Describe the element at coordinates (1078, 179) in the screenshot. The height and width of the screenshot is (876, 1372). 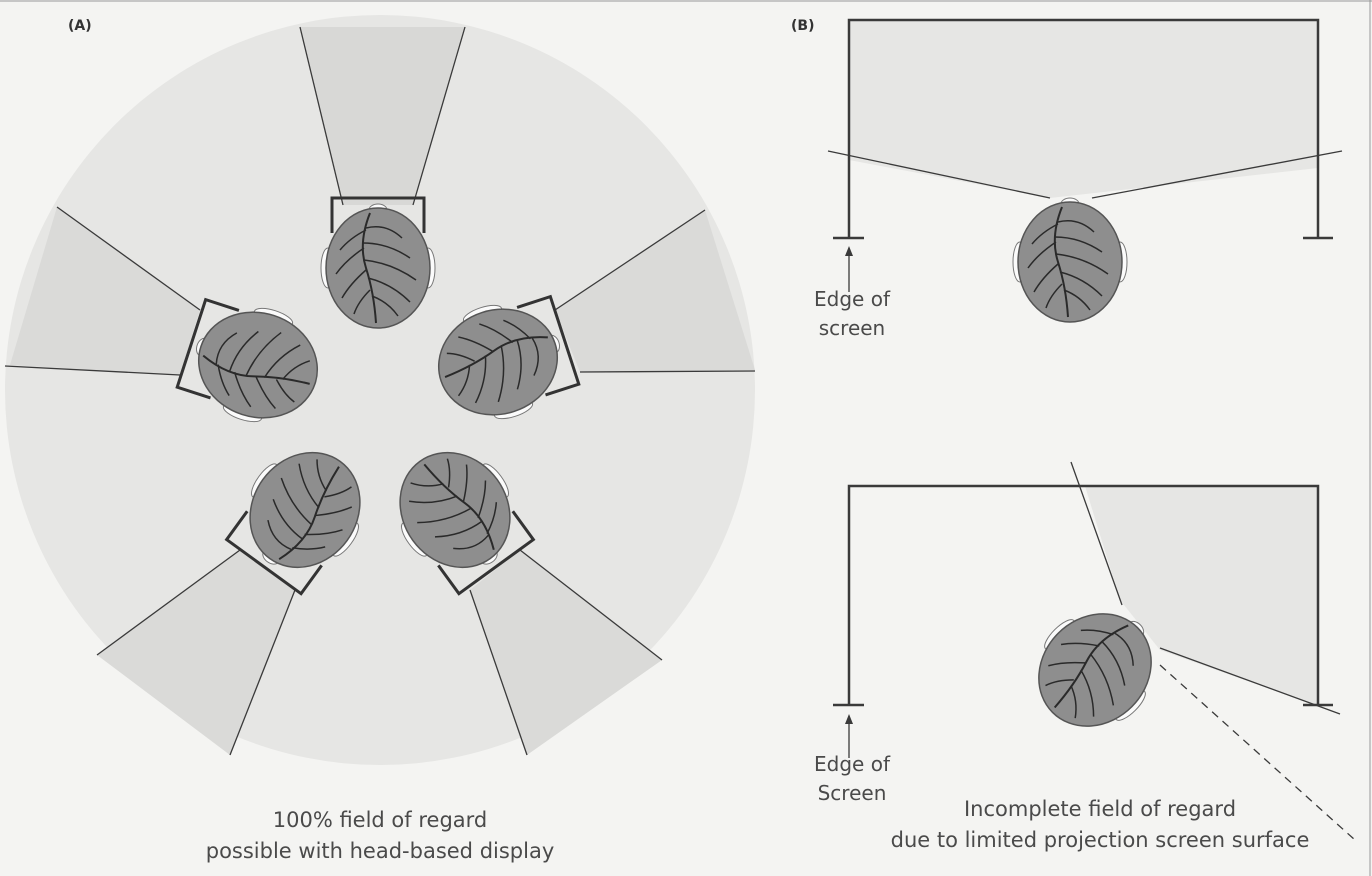
I see `projection-screen-top: Edge of screen` at that location.